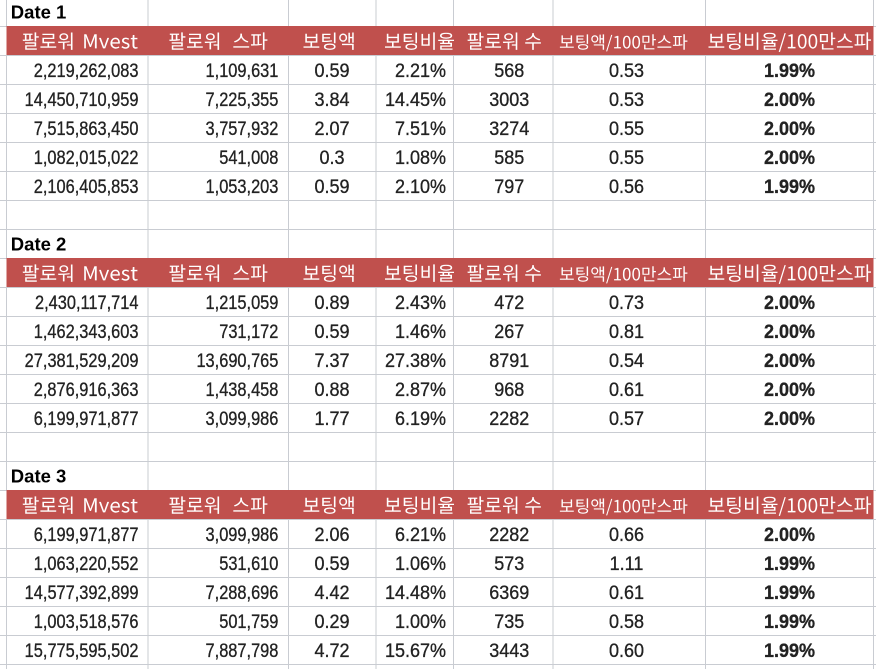  I want to click on svg-text: 541,008, so click(248, 158).